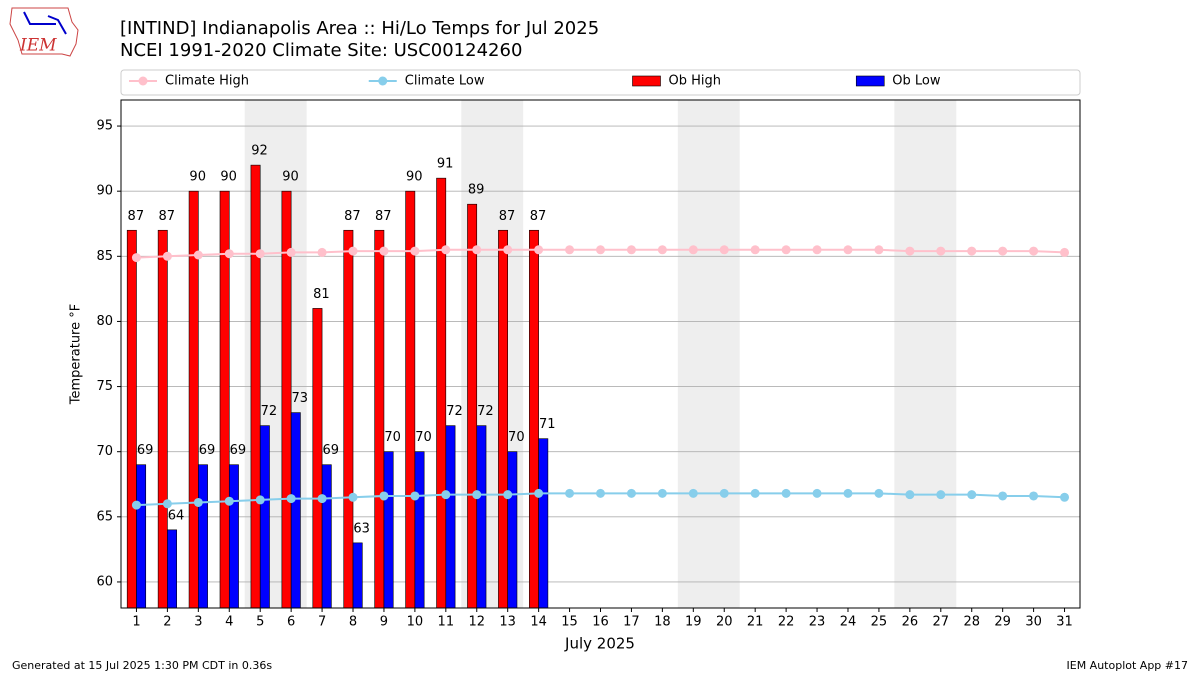 Image resolution: width=1200 pixels, height=675 pixels. What do you see at coordinates (971, 622) in the screenshot?
I see `x-tick-label: 28` at bounding box center [971, 622].